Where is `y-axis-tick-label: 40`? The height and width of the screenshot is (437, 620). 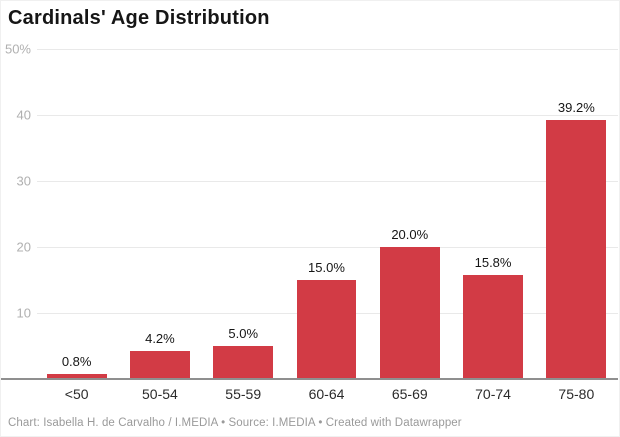
y-axis-tick-label: 40 is located at coordinates (23, 115).